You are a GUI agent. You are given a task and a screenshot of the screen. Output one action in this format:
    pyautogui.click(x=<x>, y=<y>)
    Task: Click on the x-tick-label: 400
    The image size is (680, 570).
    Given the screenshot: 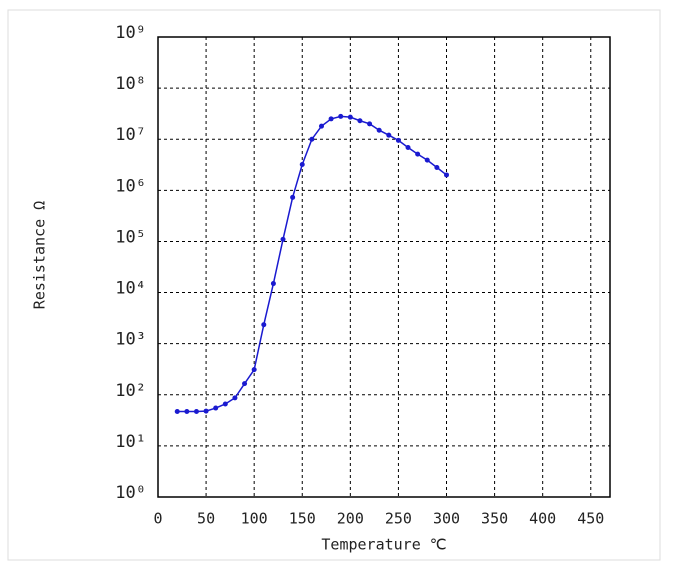 What is the action you would take?
    pyautogui.click(x=542, y=519)
    